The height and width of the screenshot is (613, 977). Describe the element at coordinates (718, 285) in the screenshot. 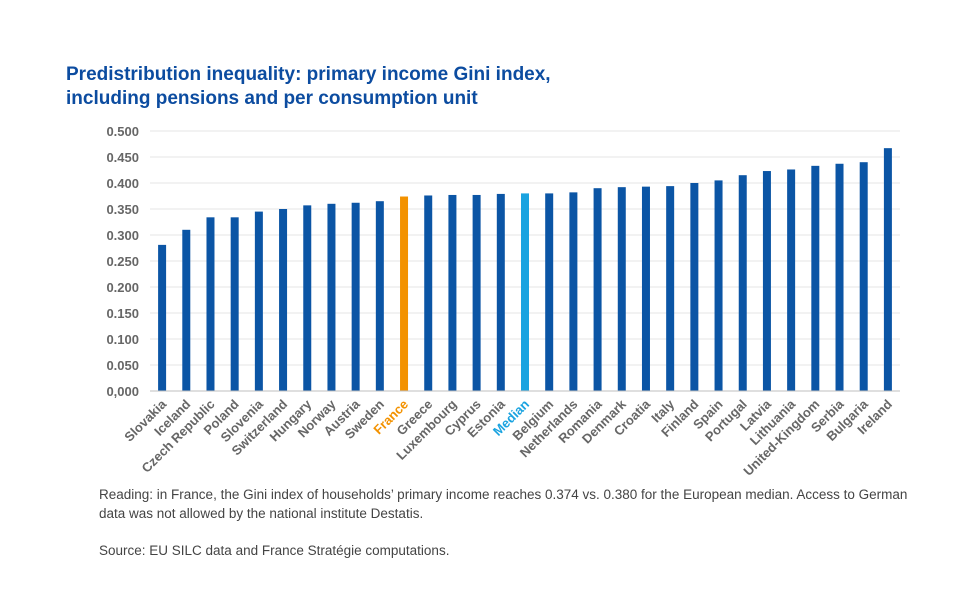

I see `bar-spain` at that location.